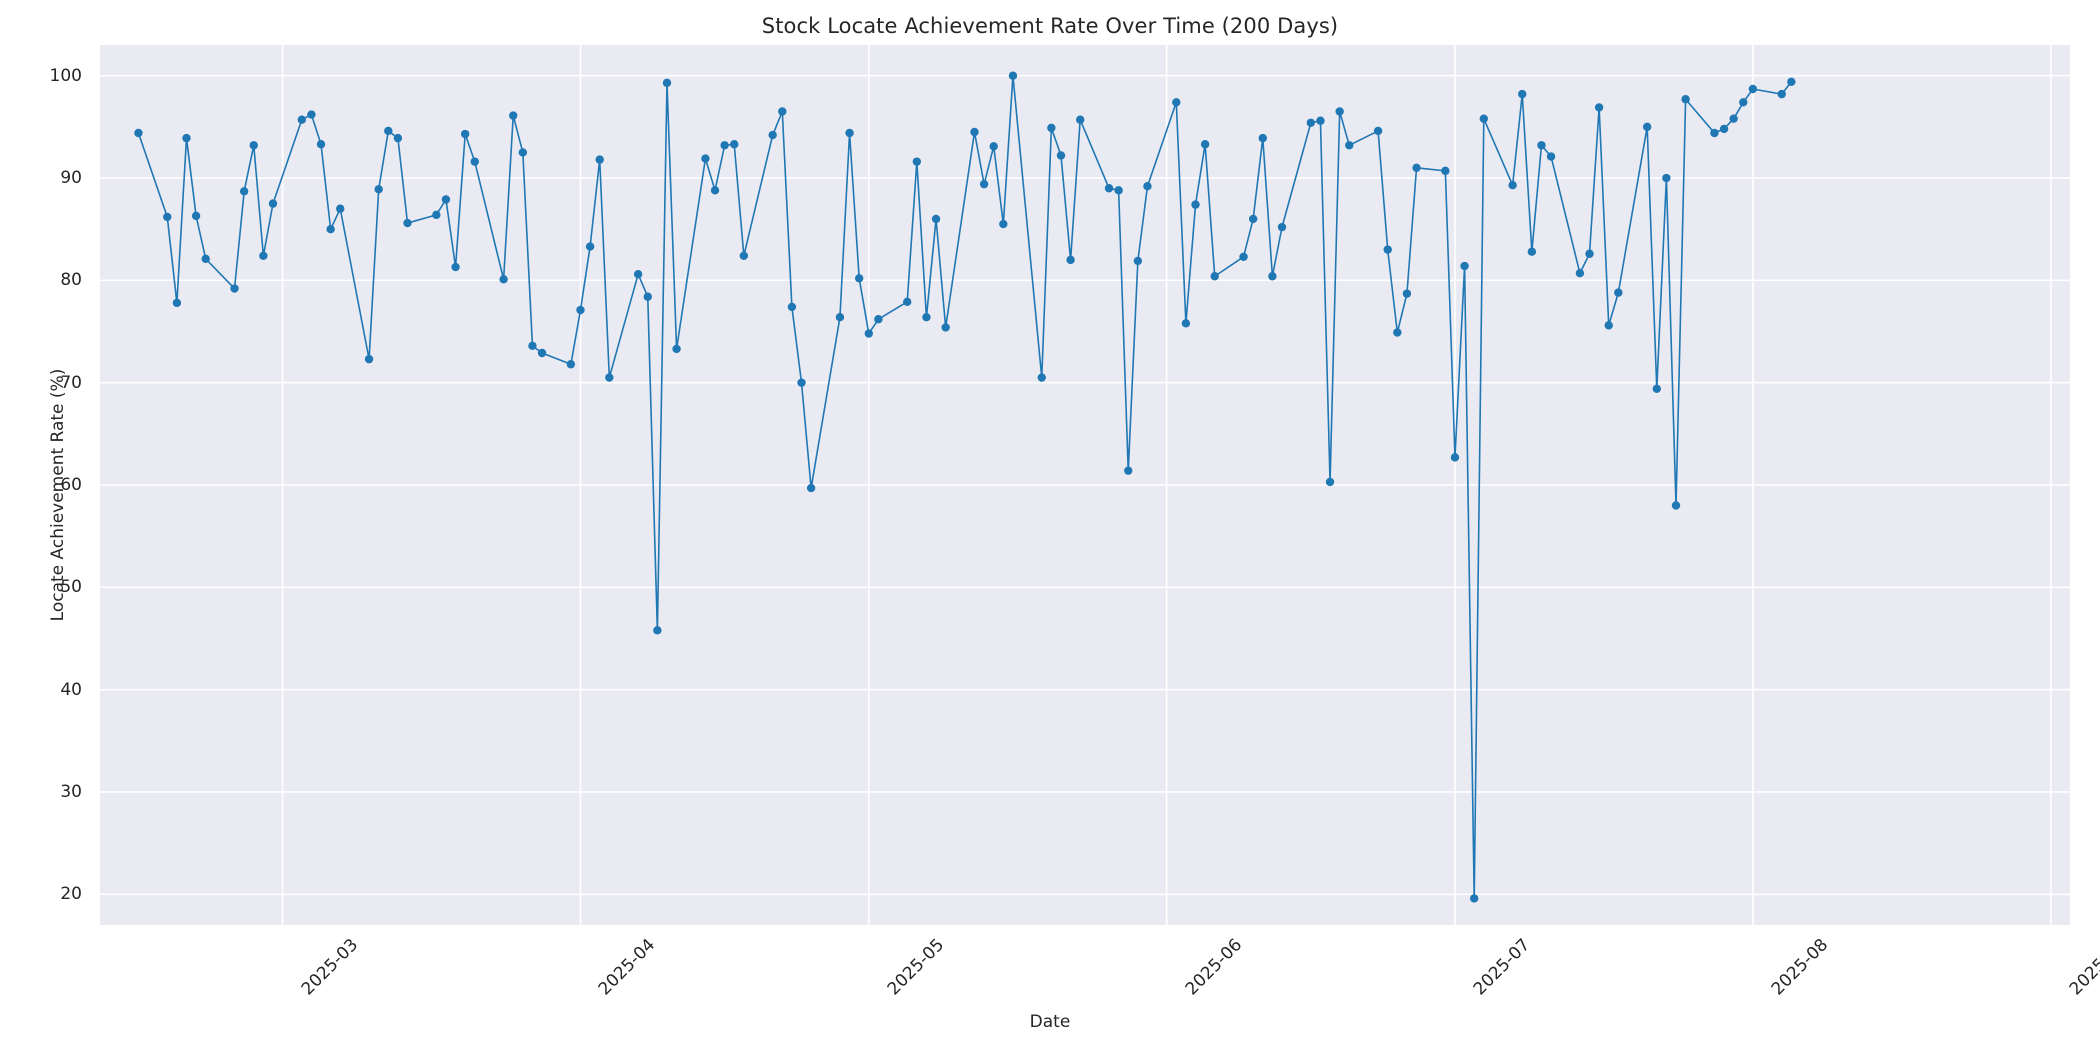  I want to click on y-axis-label: Locate Achievement Rate (%), so click(58, 495).